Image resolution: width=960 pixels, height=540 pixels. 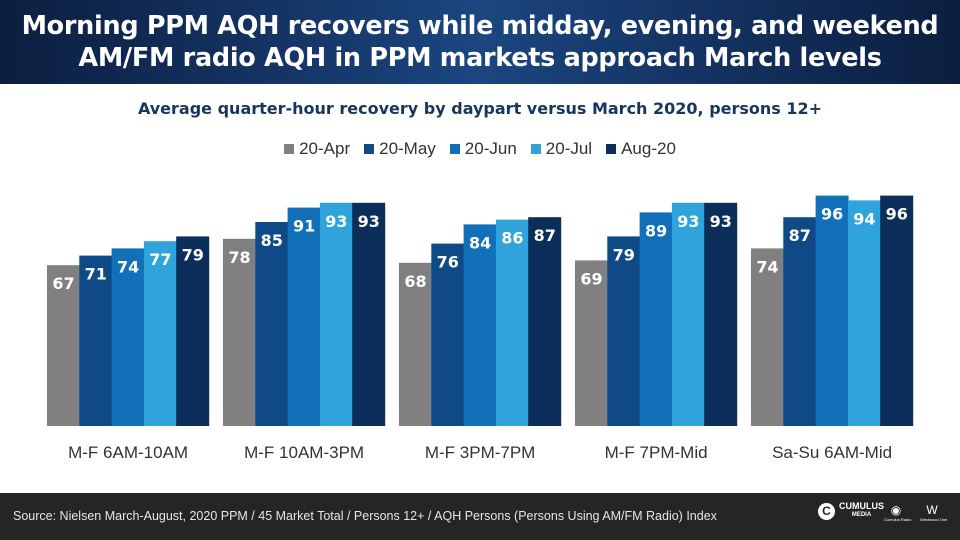 I want to click on data-label: 86, so click(x=512, y=238).